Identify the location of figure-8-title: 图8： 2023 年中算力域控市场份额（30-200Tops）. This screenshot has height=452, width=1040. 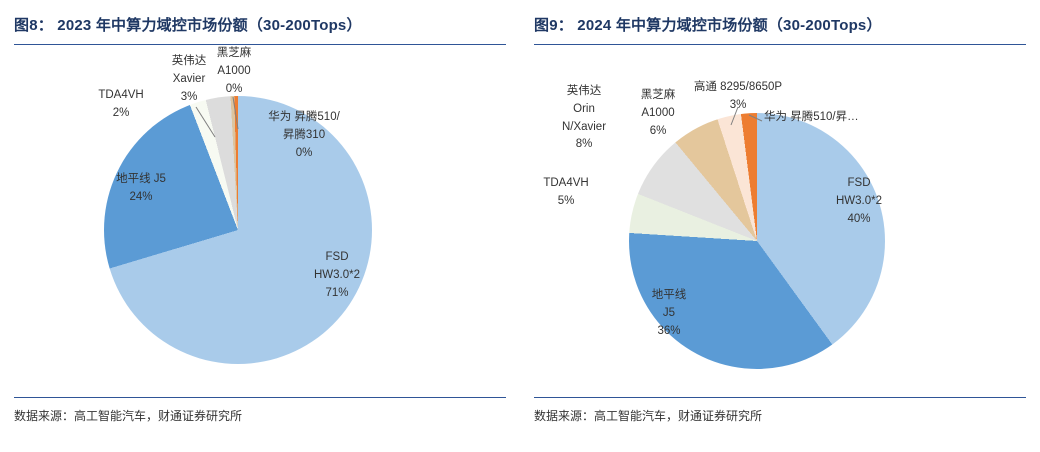
(188, 25).